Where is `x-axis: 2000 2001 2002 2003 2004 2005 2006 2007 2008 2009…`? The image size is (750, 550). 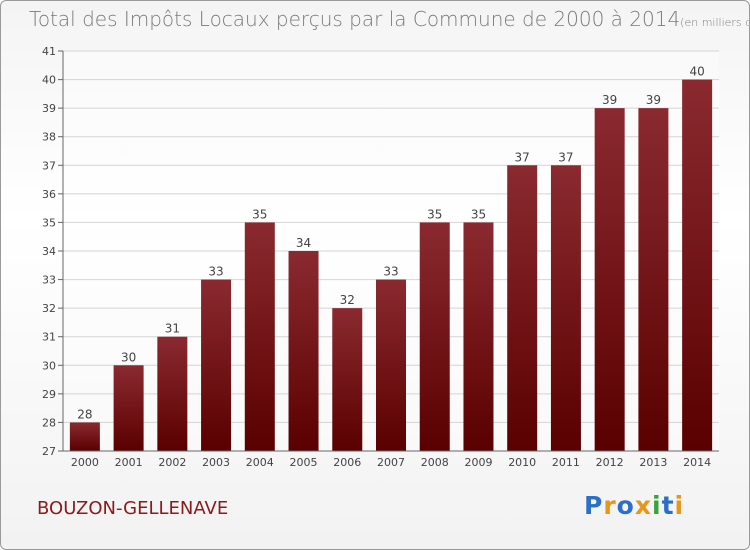
x-axis: 2000 2001 2002 2003 2004 2005 2006 2007 2008 2009… is located at coordinates (391, 462).